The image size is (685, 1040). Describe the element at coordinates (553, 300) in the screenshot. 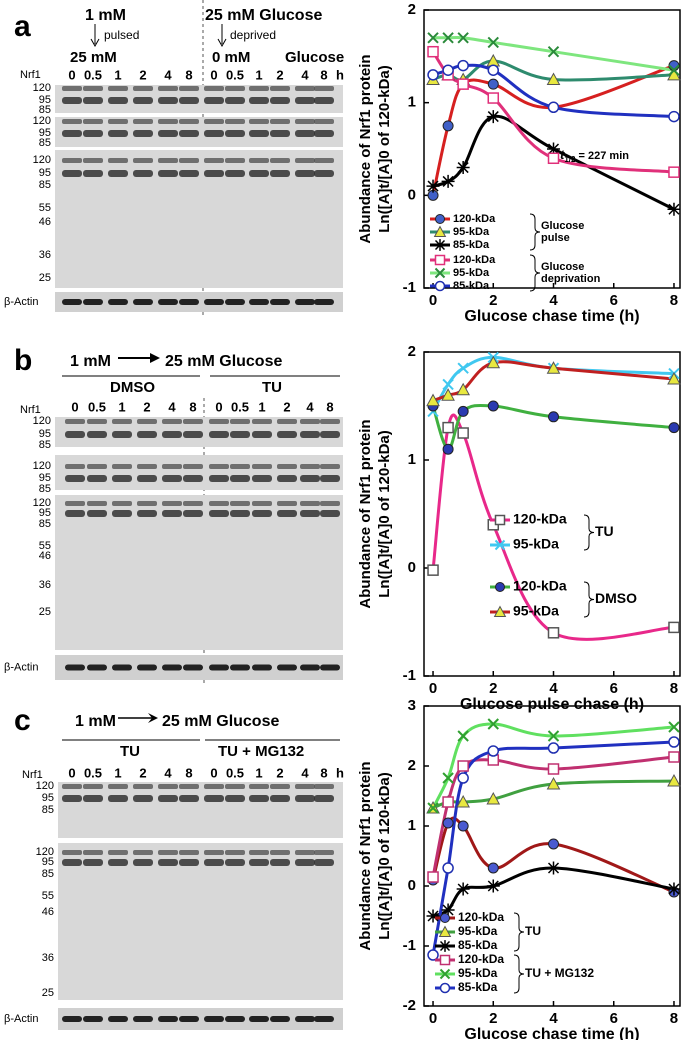

I see `x-tick-label: 4` at that location.